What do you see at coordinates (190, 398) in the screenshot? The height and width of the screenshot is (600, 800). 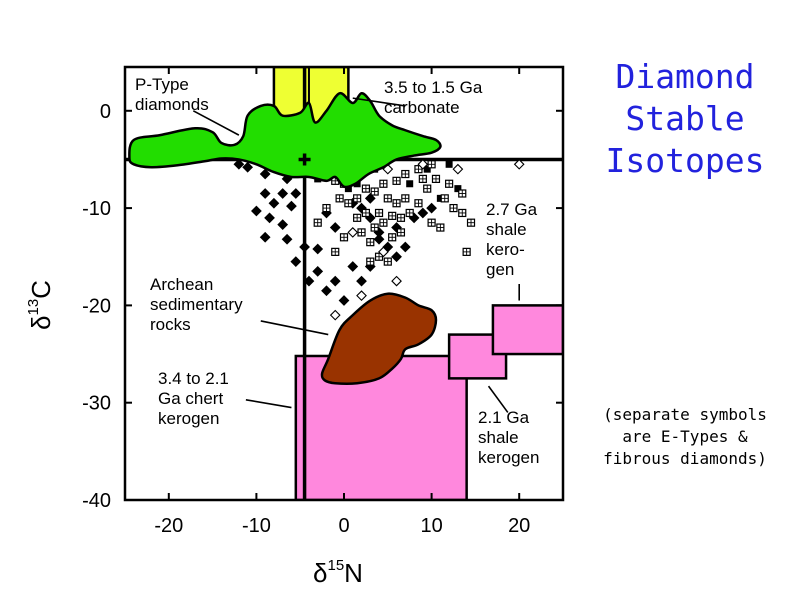 I see `annotation-5-line-2: Ga chert` at bounding box center [190, 398].